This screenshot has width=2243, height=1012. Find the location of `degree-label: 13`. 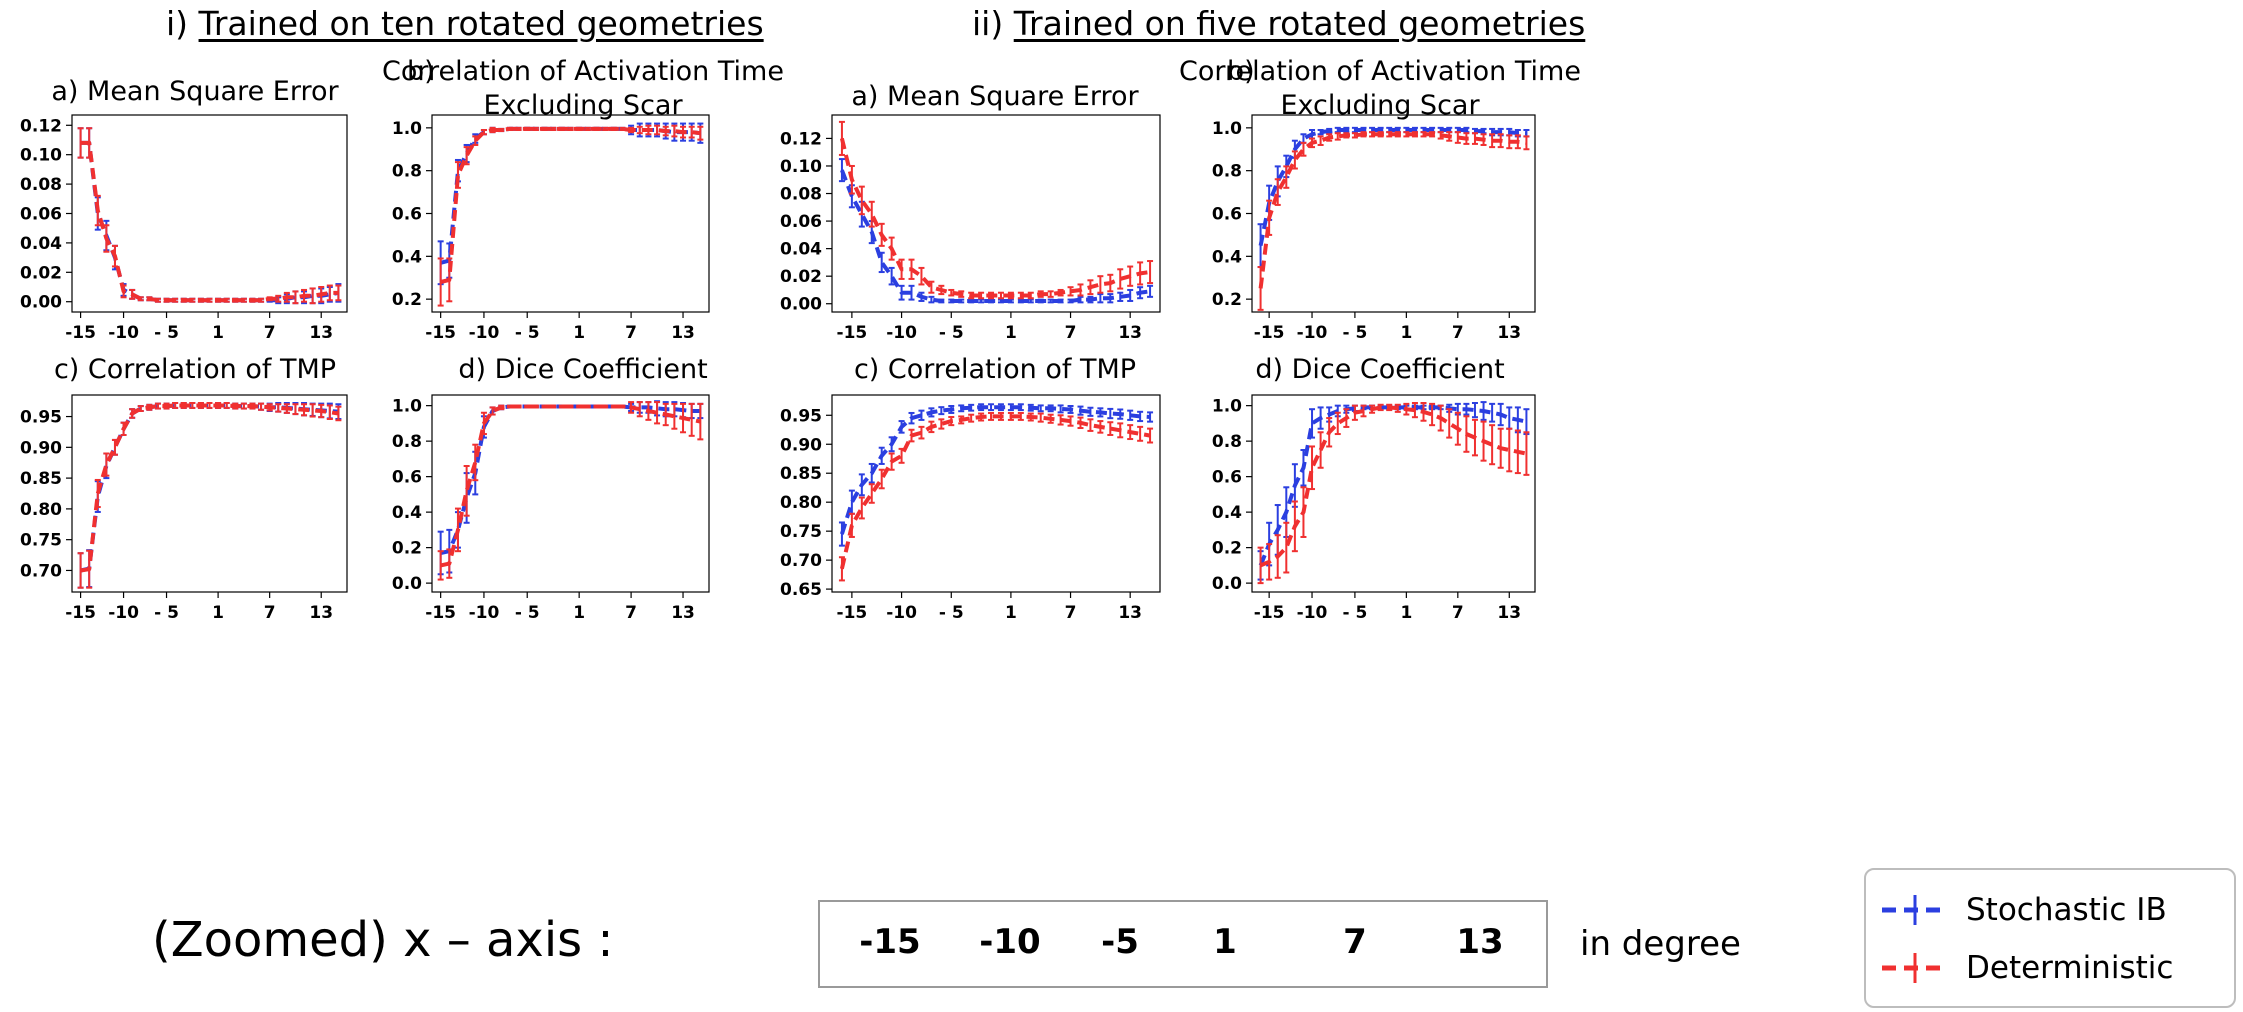

degree-label: 13 is located at coordinates (1480, 942).